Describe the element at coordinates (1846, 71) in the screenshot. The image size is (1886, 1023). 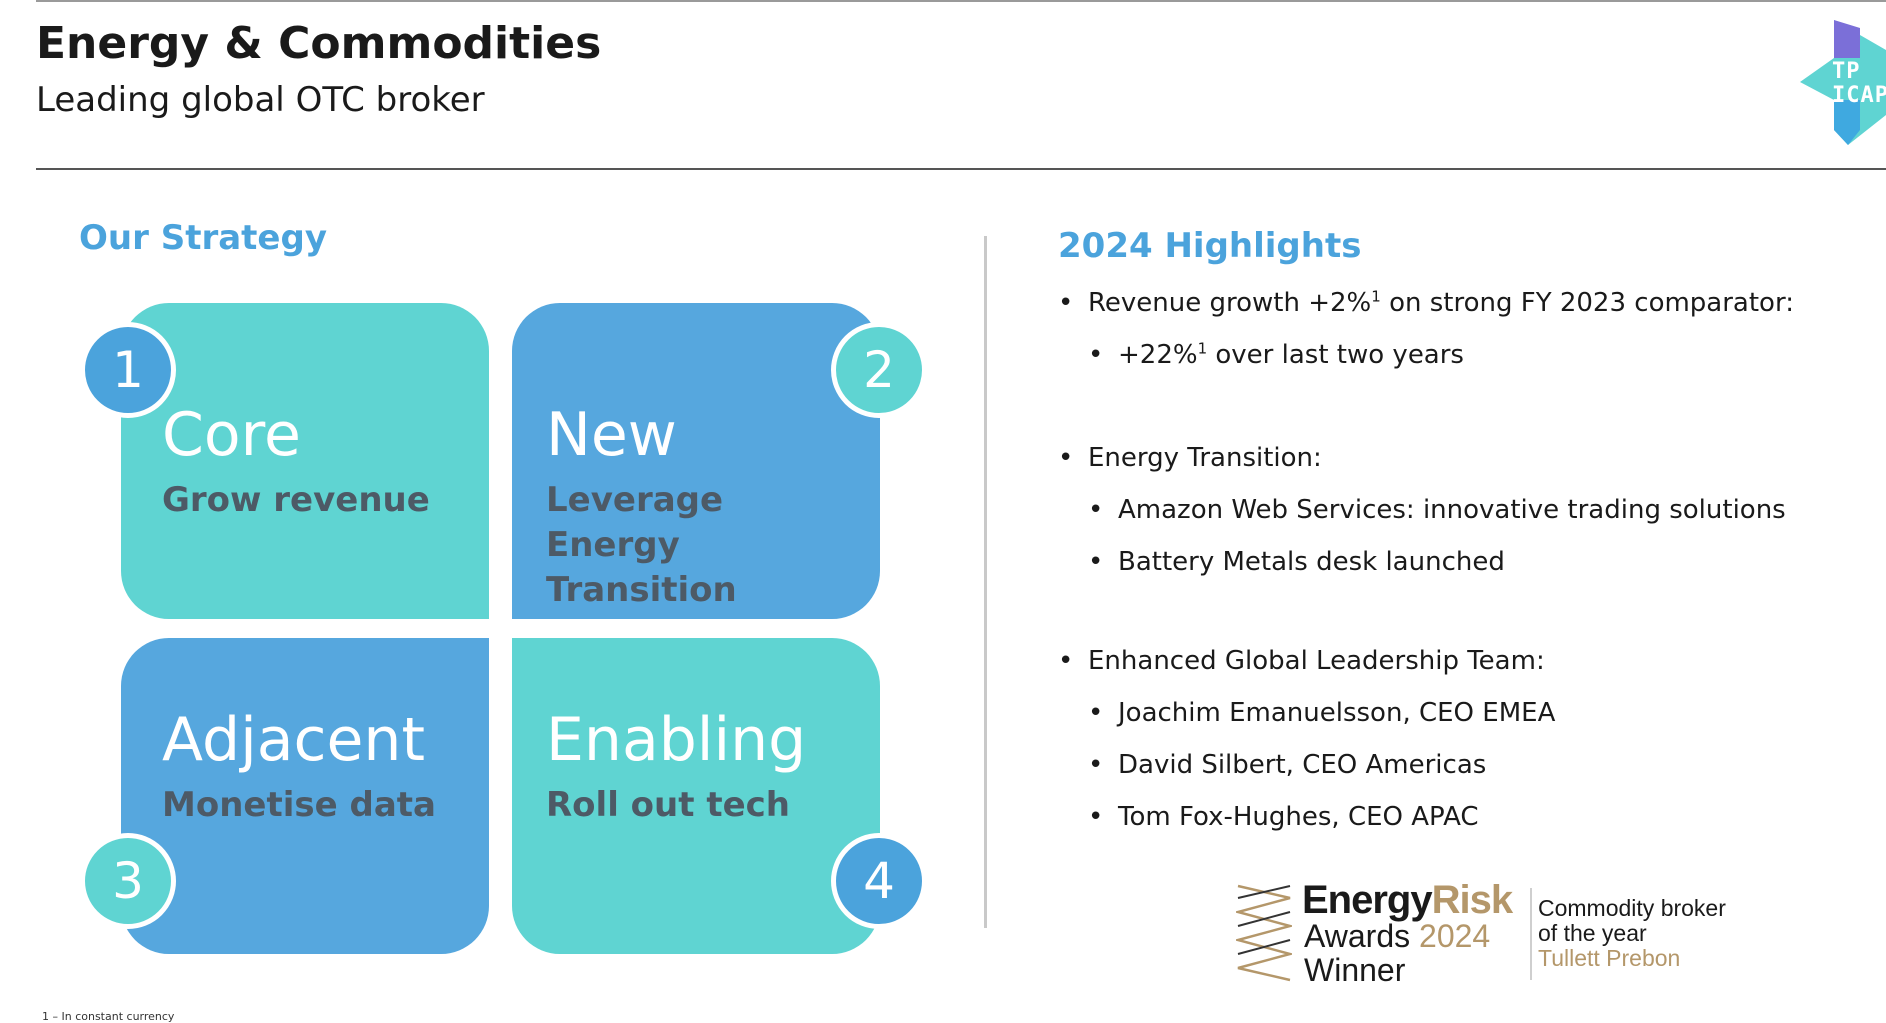
I see `logo-line-1: TP` at that location.